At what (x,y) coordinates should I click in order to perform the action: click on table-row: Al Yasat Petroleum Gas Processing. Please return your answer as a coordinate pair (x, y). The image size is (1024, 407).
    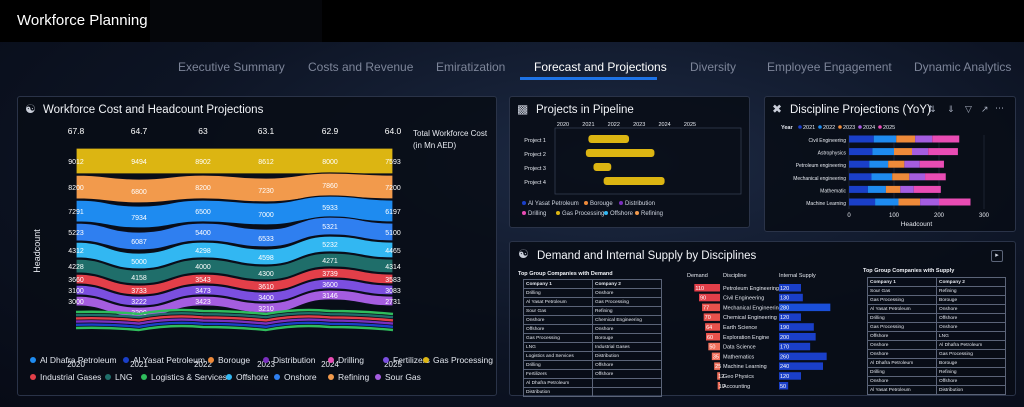
    Looking at the image, I should click on (592, 302).